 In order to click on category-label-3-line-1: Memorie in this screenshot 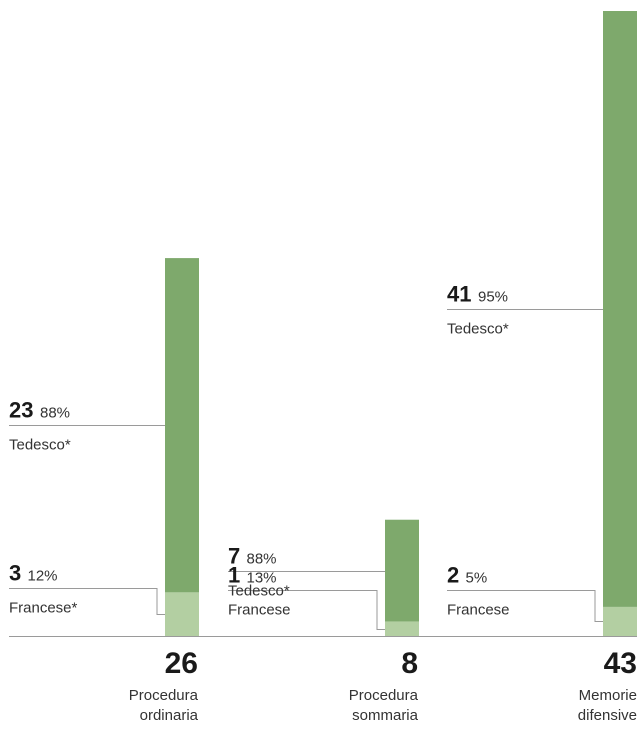, I will do `click(608, 695)`.